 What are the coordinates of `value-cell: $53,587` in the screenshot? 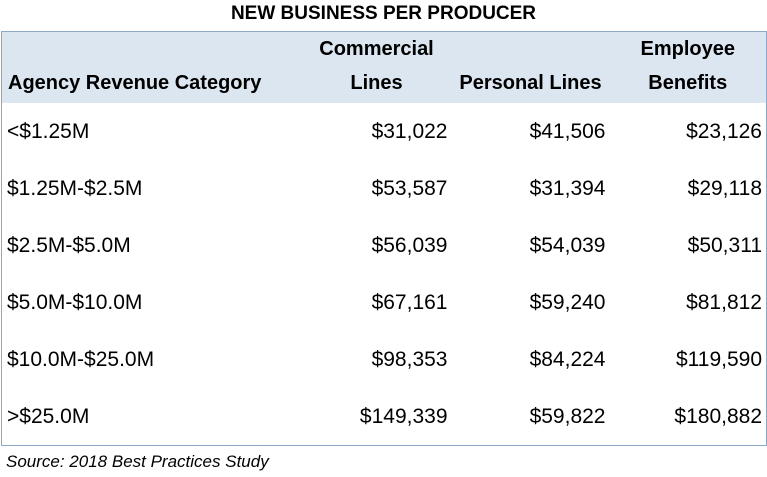 It's located at (409, 188).